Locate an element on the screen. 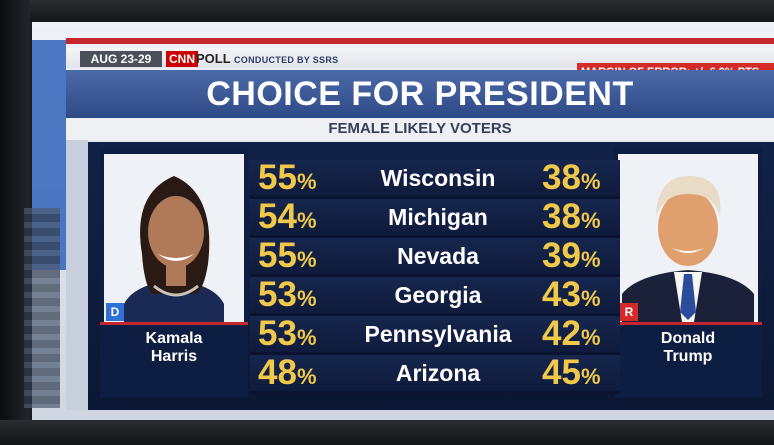  harris-name: Kamala Harris is located at coordinates (174, 348).